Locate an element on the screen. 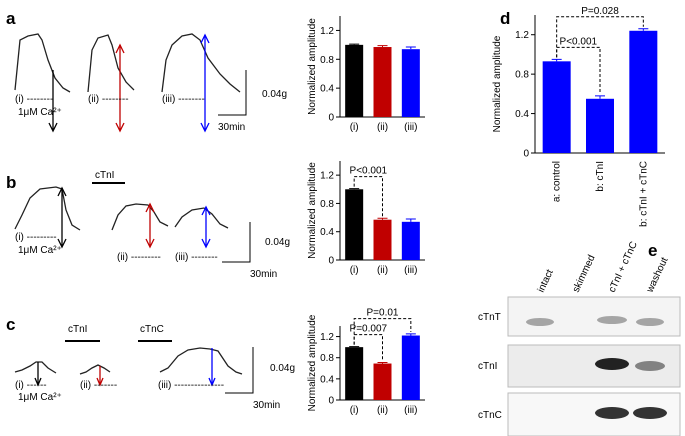 The height and width of the screenshot is (436, 685). lane-label: cTnI + cTnC is located at coordinates (623, 267).